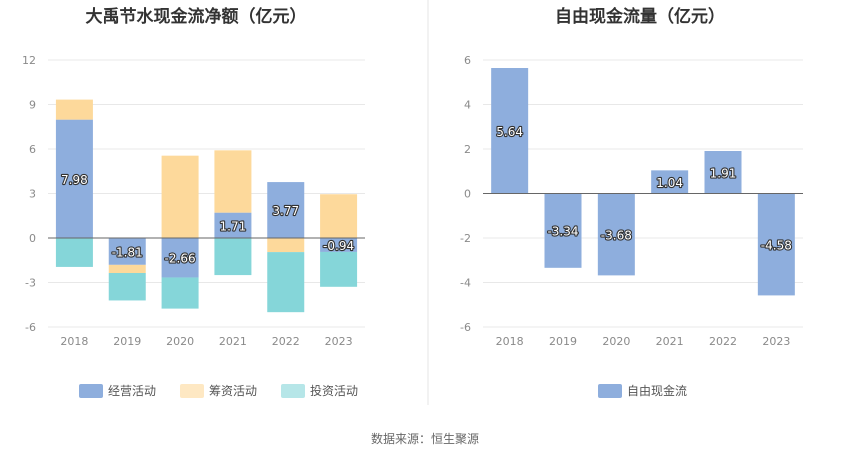 The image size is (850, 458). I want to click on chart-title-right: 自由现金流量（亿元）, so click(640, 16).